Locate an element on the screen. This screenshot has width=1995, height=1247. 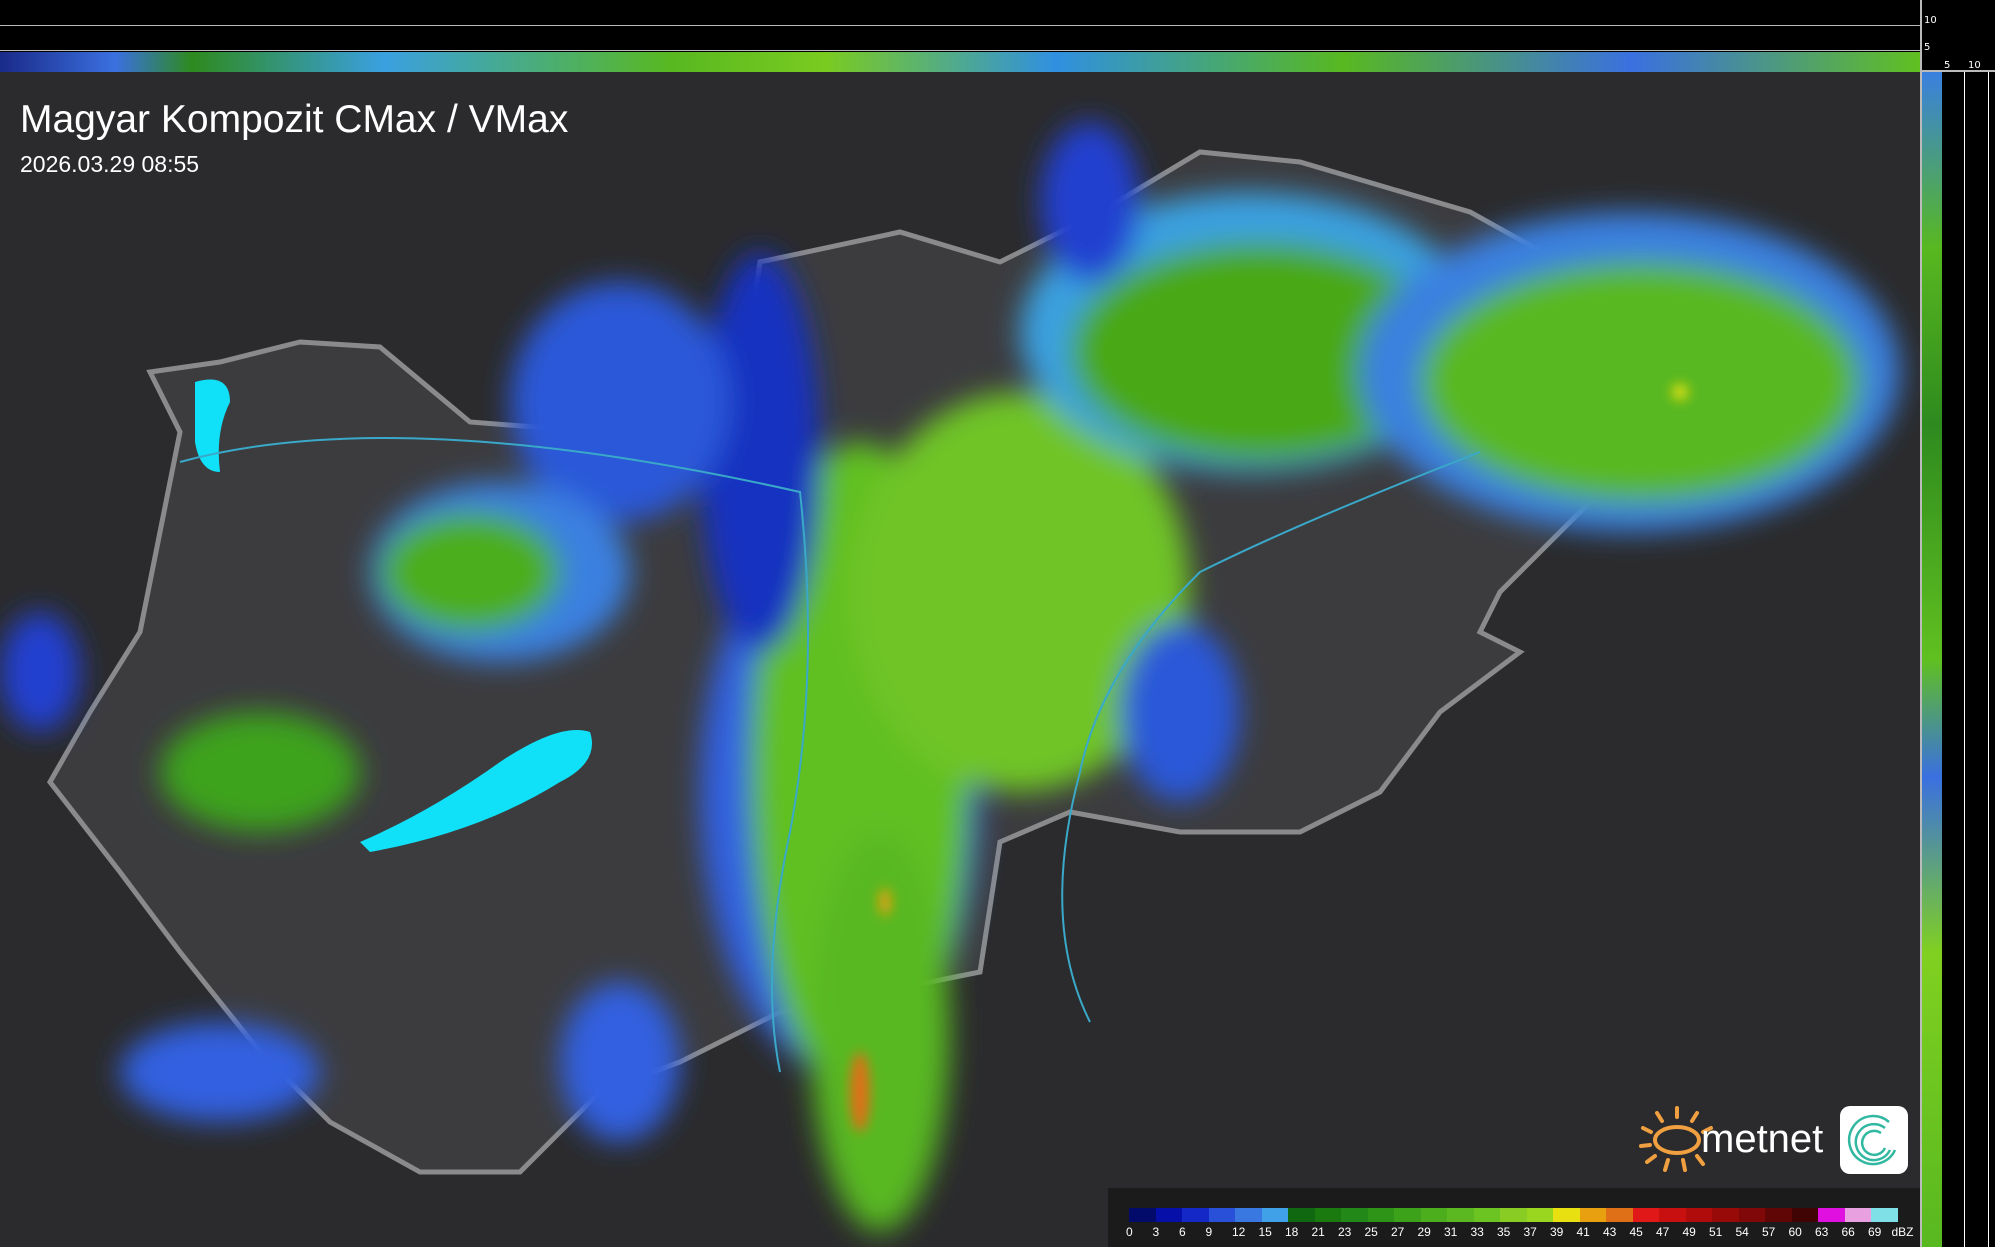
legend-label: 12 is located at coordinates (1239, 1232).